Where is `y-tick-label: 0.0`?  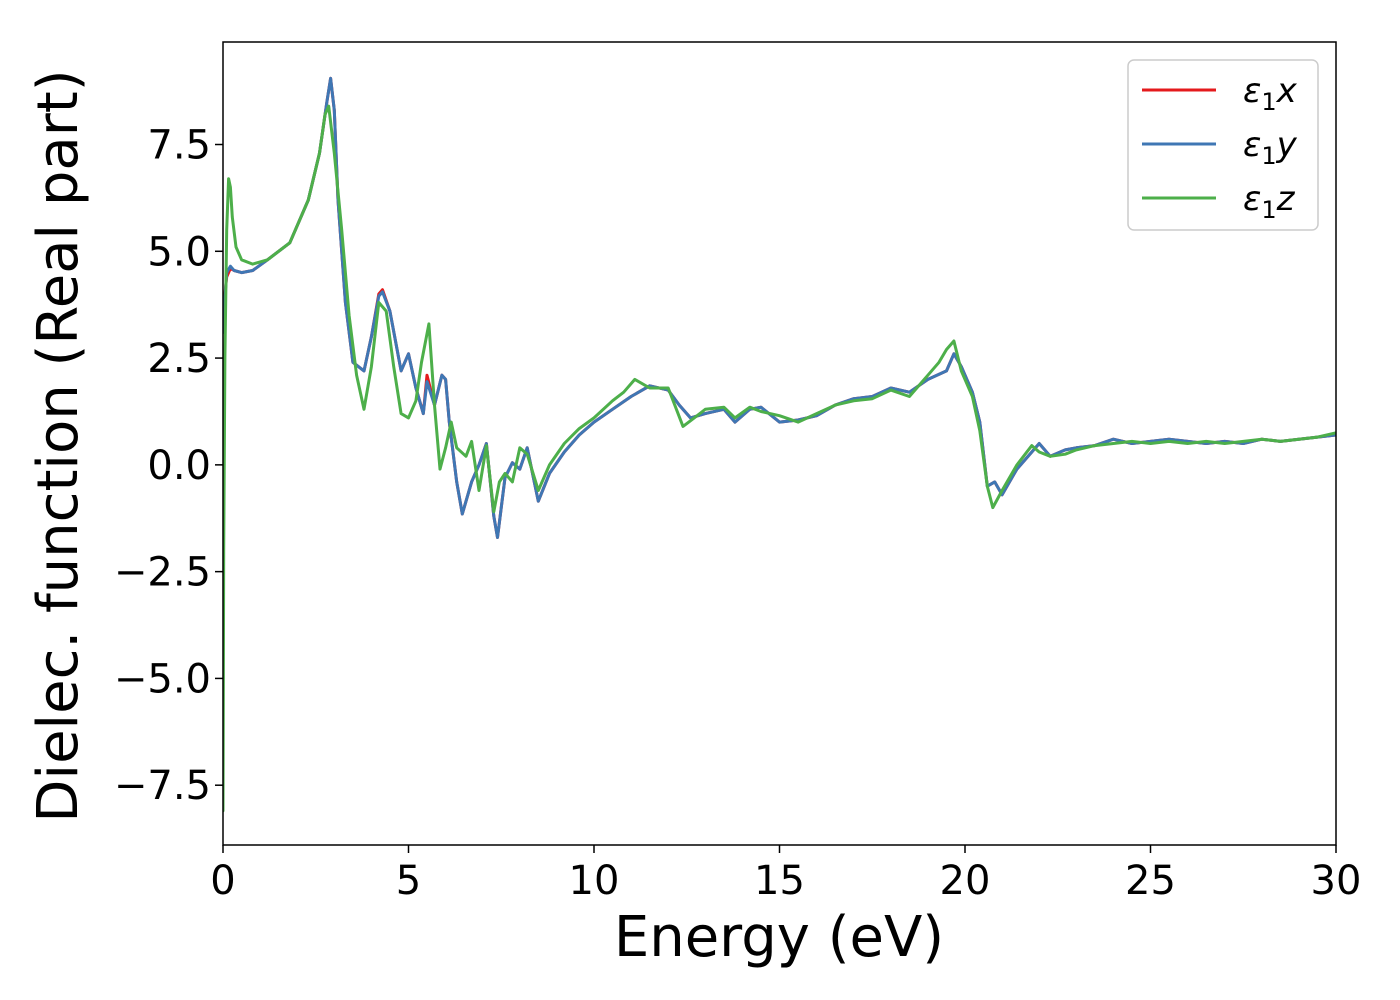 y-tick-label: 0.0 is located at coordinates (179, 466).